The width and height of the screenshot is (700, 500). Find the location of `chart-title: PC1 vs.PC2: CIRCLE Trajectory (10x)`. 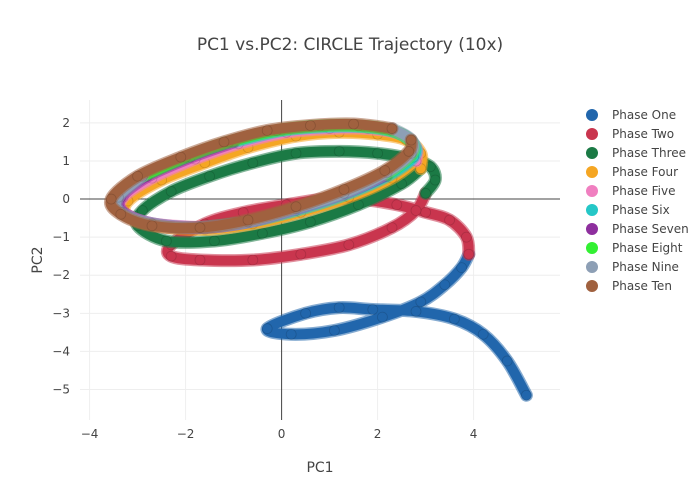

chart-title: PC1 vs.PC2: CIRCLE Trajectory (10x) is located at coordinates (350, 45).